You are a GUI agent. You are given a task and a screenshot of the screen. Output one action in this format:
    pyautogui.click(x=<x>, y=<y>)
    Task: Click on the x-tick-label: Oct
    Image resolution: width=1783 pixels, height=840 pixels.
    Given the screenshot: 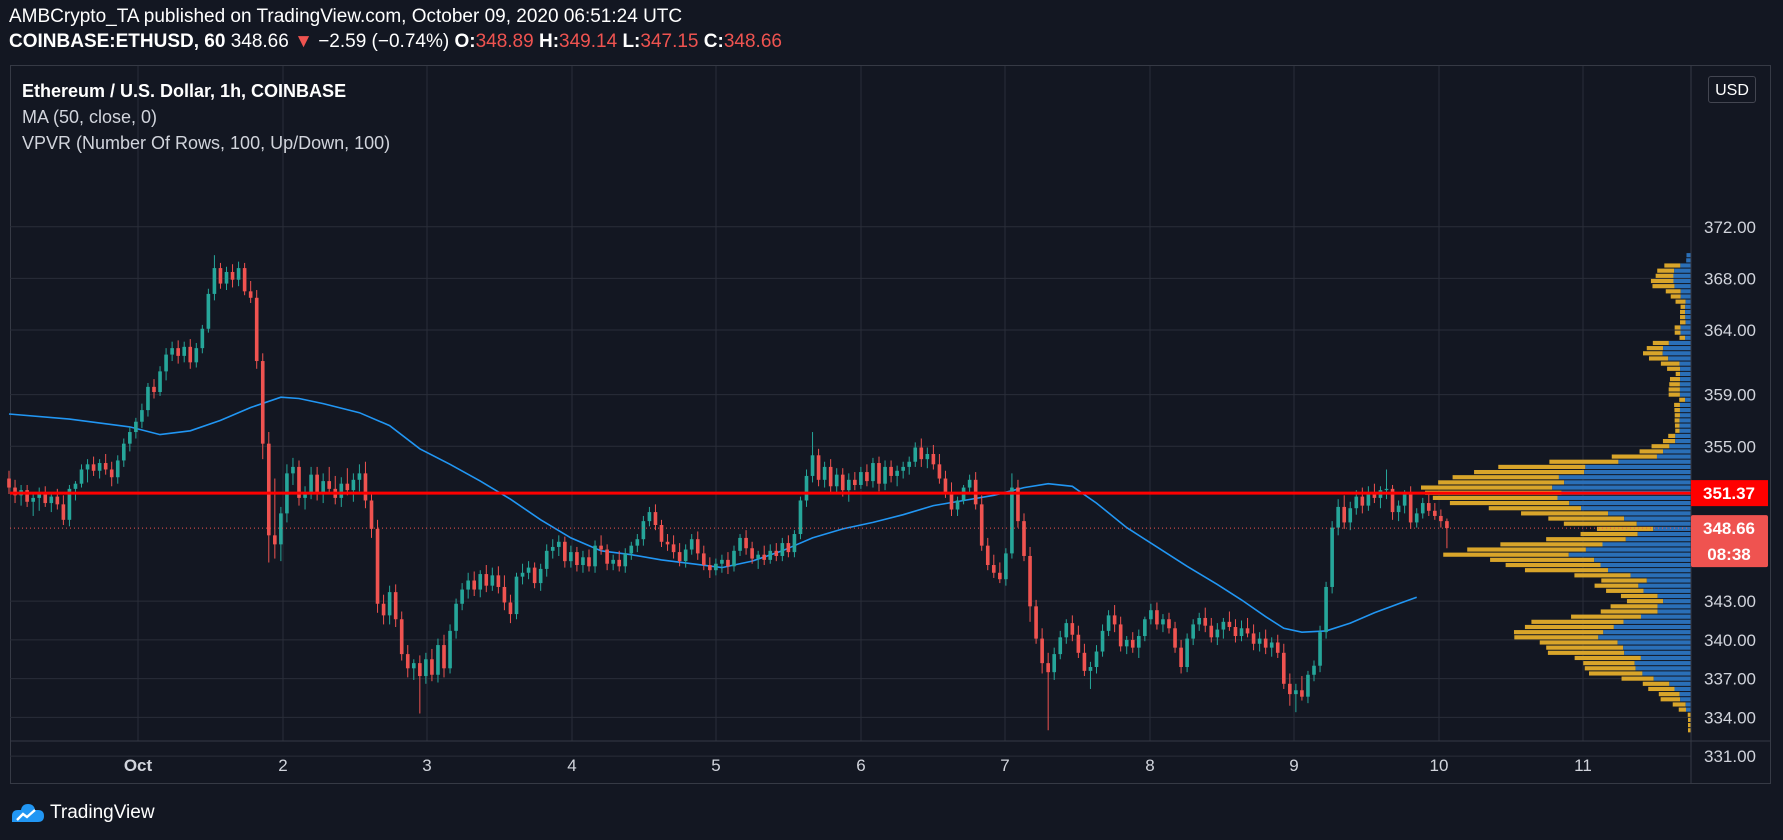 What is the action you would take?
    pyautogui.click(x=138, y=765)
    